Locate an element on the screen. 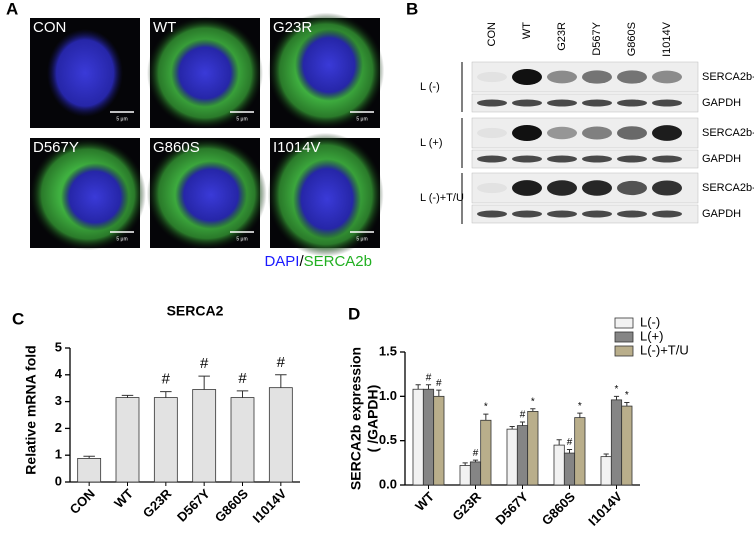 The width and height of the screenshot is (754, 550). legend-label: L(-) is located at coordinates (650, 321).